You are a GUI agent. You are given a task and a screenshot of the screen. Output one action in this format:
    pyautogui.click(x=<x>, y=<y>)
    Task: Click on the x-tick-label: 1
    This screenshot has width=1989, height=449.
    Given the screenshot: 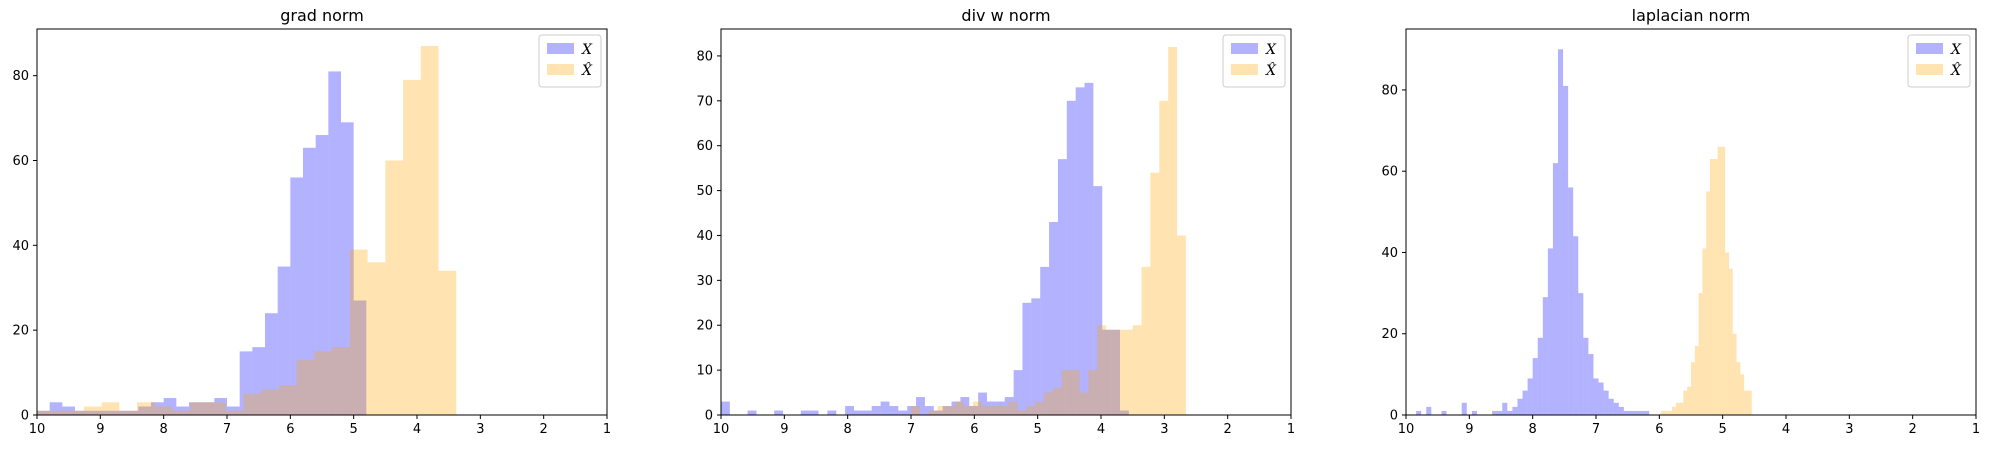 What is the action you would take?
    pyautogui.click(x=607, y=429)
    